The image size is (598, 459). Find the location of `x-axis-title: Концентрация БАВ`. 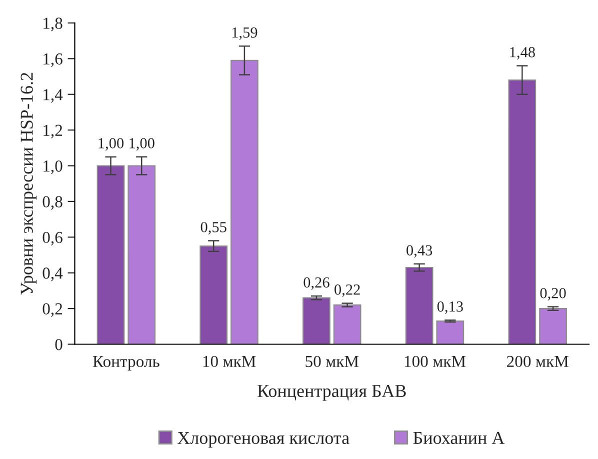

x-axis-title: Концентрация БАВ is located at coordinates (332, 392).